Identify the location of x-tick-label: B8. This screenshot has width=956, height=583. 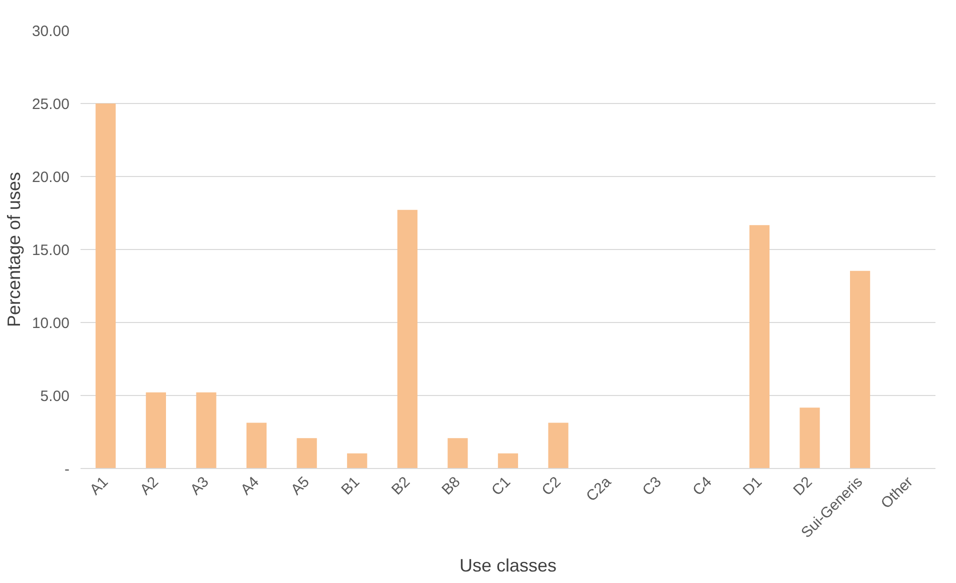
(451, 485).